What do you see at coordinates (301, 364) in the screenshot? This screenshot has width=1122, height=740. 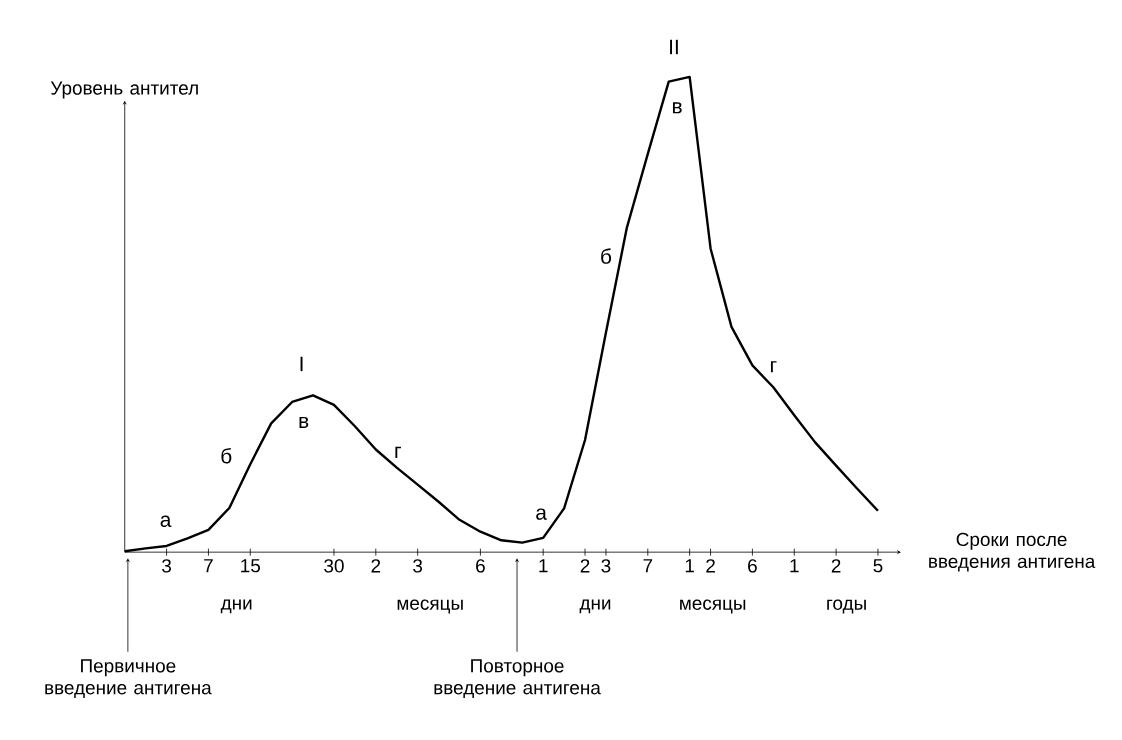 I see `annotation: I` at bounding box center [301, 364].